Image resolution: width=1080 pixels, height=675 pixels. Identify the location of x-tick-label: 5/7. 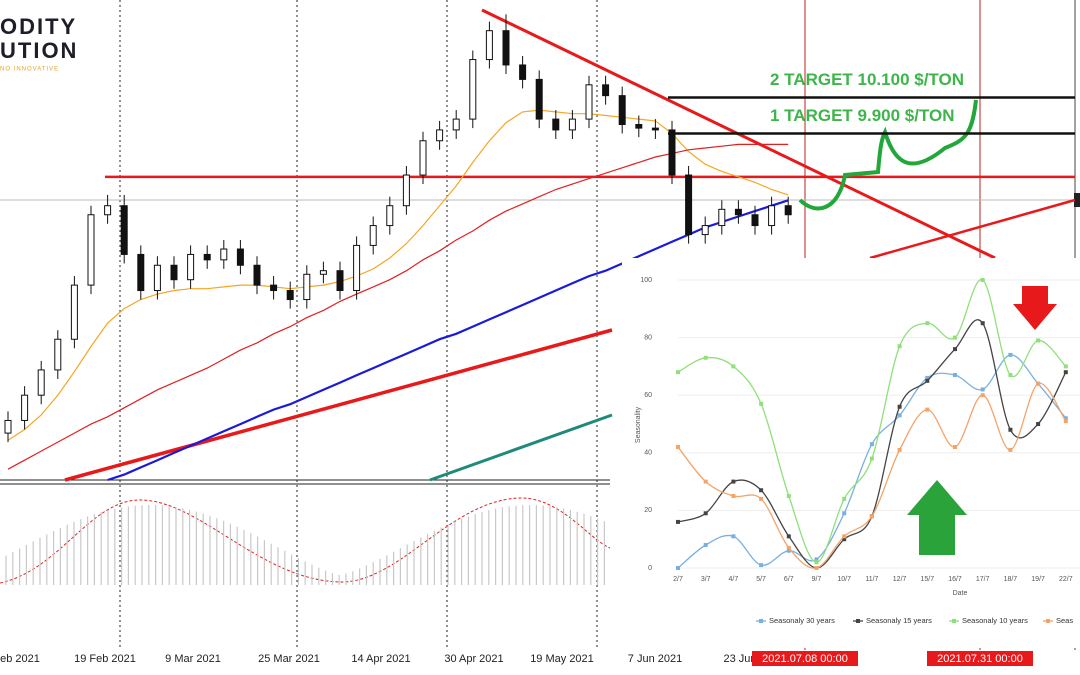
(761, 579).